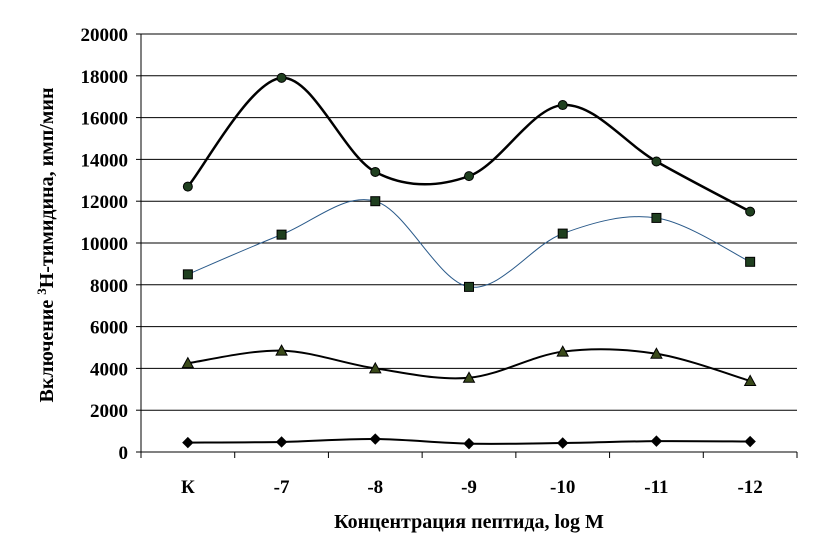 The width and height of the screenshot is (814, 560). I want to click on x-tick-label: -8, so click(375, 487).